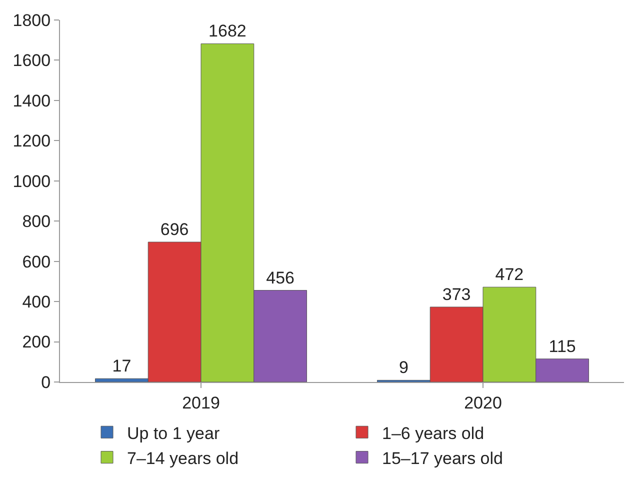 Image resolution: width=644 pixels, height=492 pixels. I want to click on y-tick-label: 400, so click(36, 302).